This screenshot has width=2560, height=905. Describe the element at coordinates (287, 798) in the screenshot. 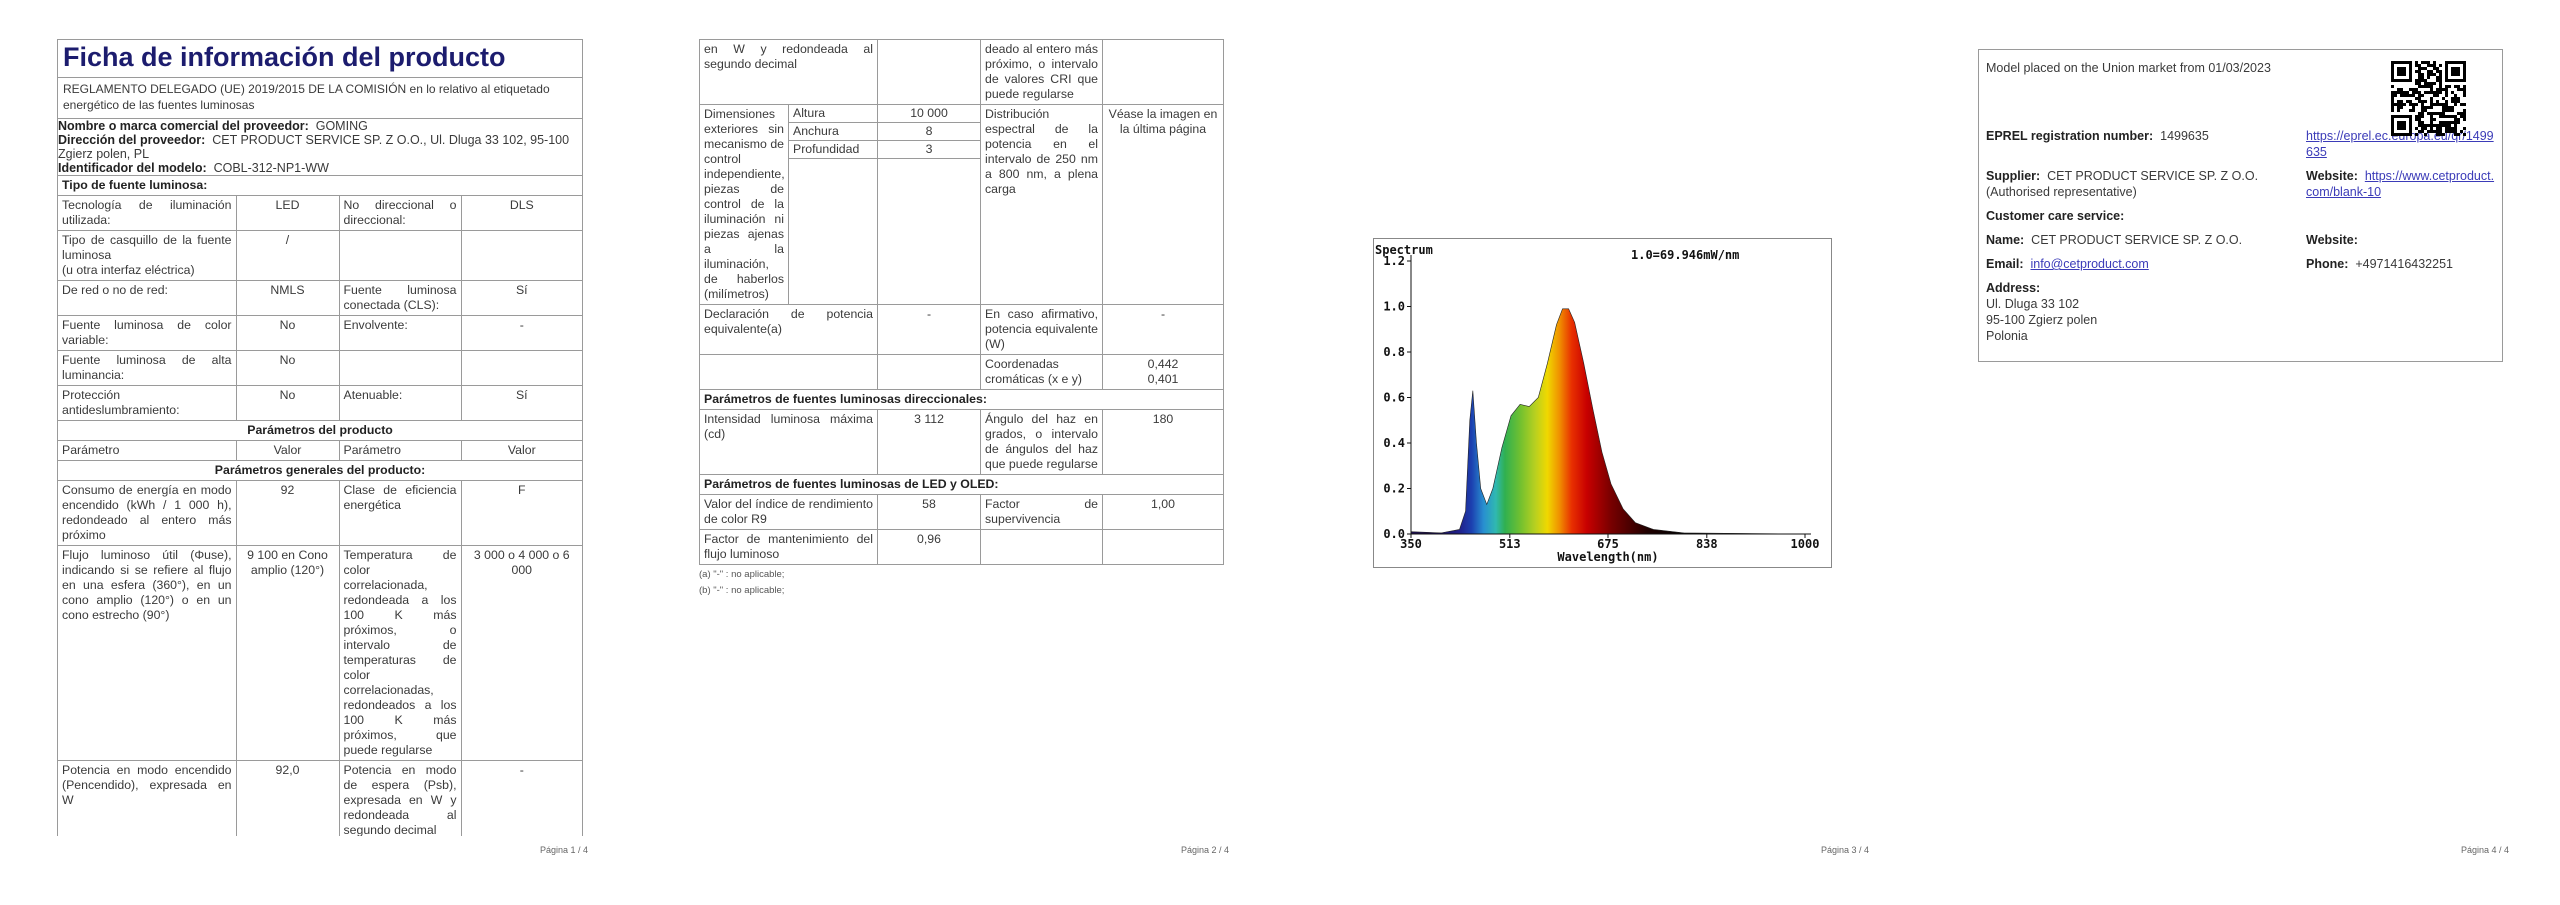

I see `table-cell: 92,0` at that location.